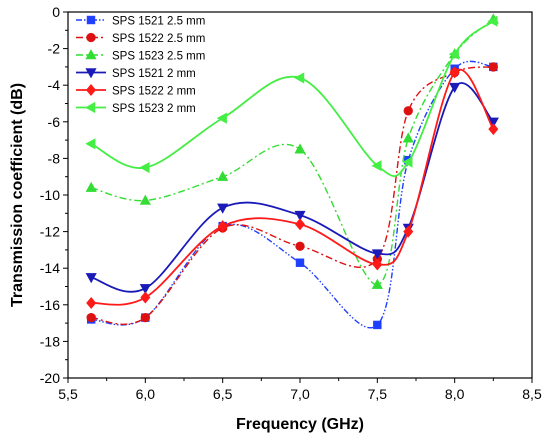 This screenshot has height=441, width=550. I want to click on legend-item: SPS 1522 2 mm, so click(136, 91).